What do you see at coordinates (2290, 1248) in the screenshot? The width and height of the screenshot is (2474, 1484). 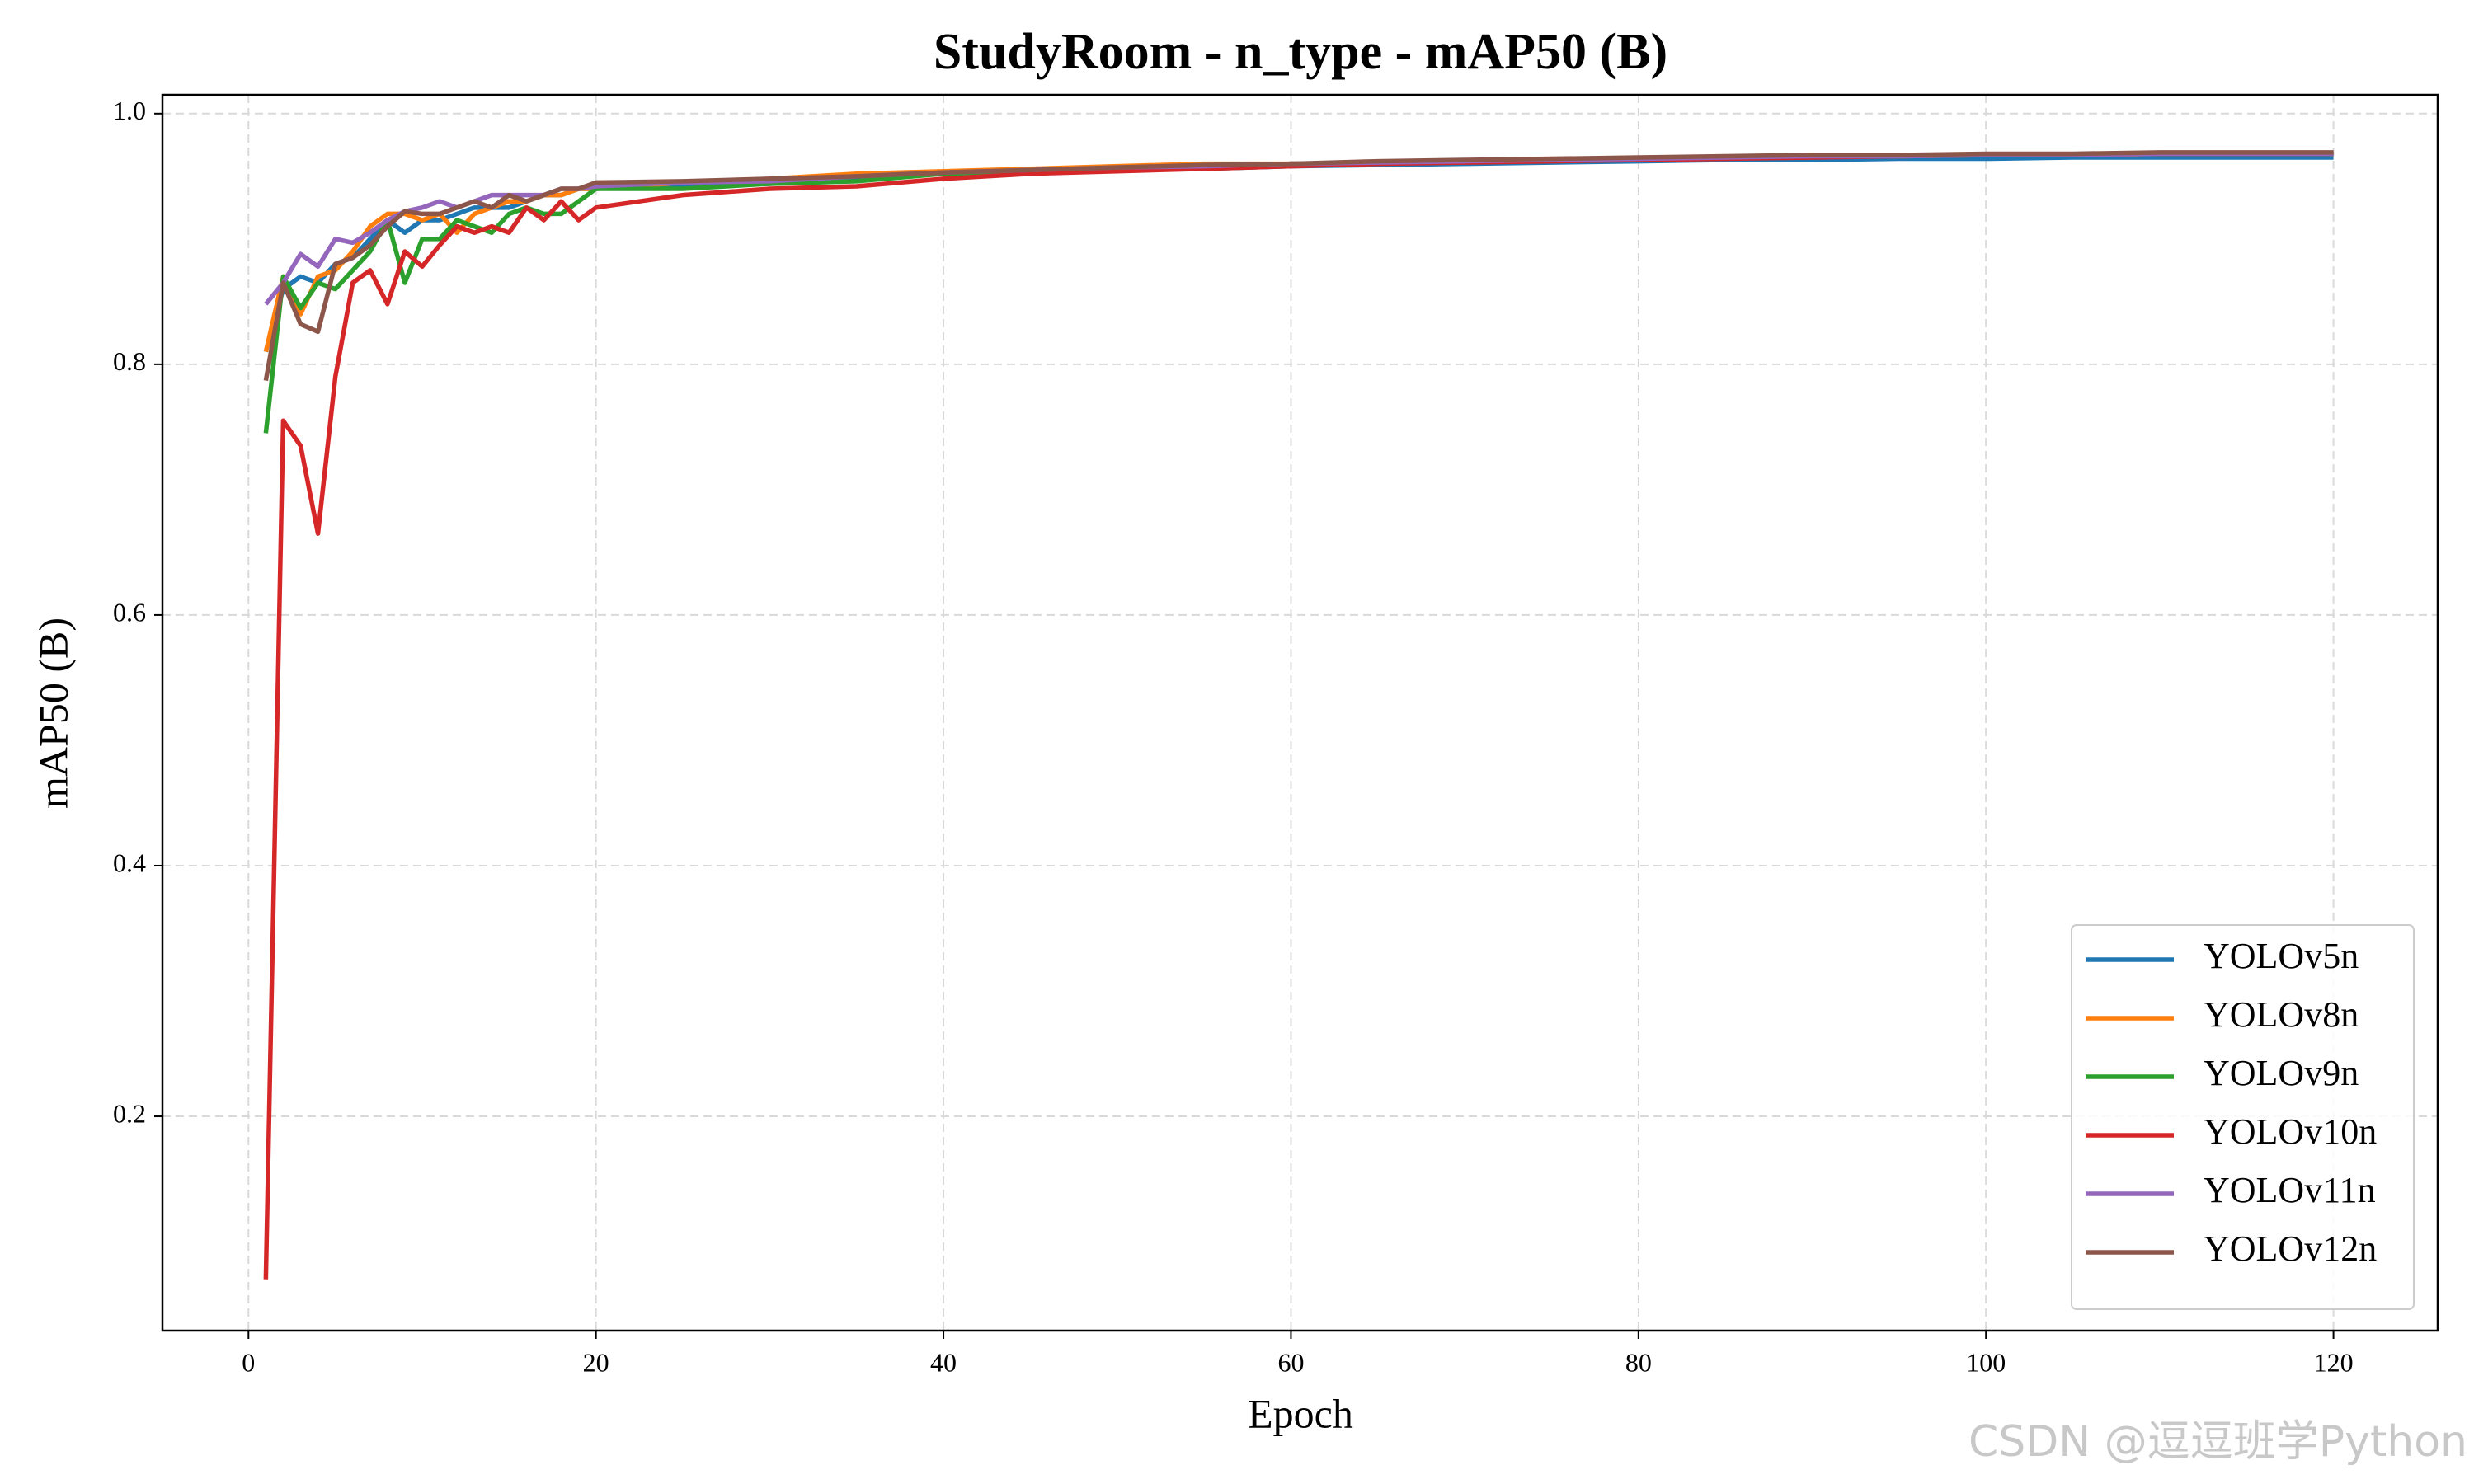 I see `legend-label: YOLOv12n` at bounding box center [2290, 1248].